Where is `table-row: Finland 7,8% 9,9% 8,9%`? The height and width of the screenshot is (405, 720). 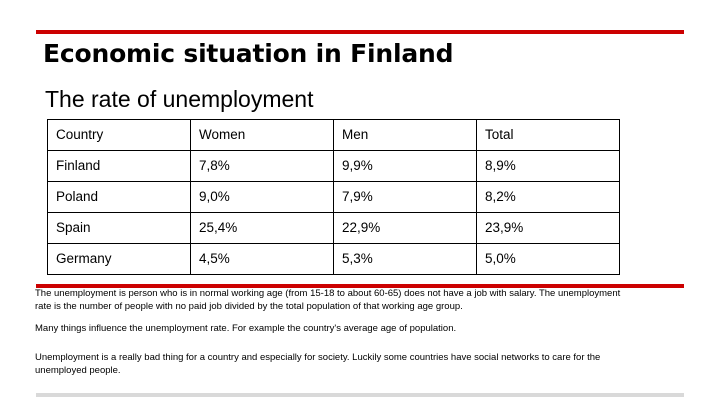
table-row: Finland 7,8% 9,9% 8,9% is located at coordinates (333, 166).